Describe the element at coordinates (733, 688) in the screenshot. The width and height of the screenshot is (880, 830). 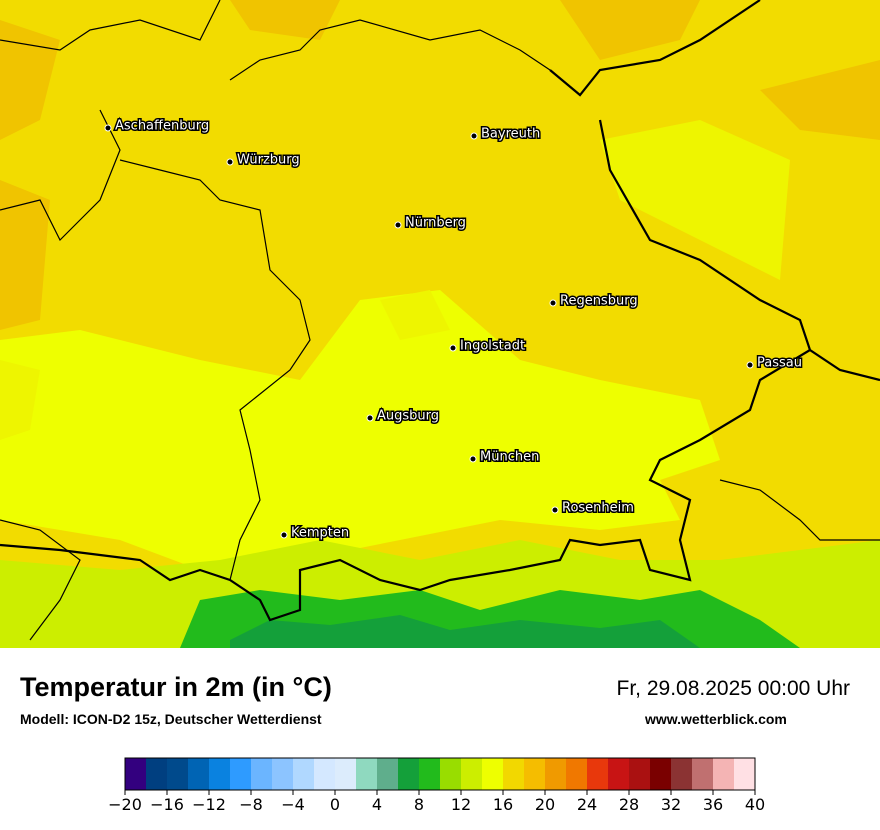
I see `datetime: Fr, 29.08.2025 00:00 Uhr` at that location.